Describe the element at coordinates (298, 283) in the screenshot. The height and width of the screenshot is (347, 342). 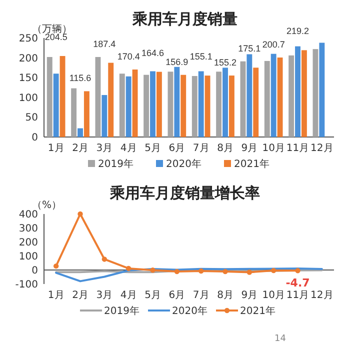
I see `annotation: -4.7` at that location.